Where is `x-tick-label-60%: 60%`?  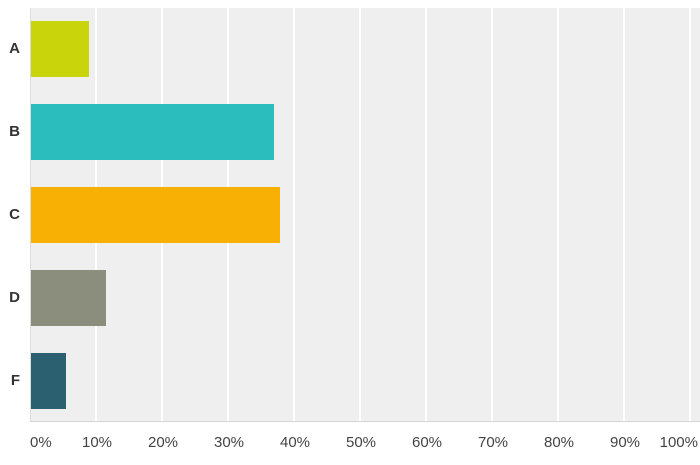 x-tick-label-60%: 60% is located at coordinates (427, 442).